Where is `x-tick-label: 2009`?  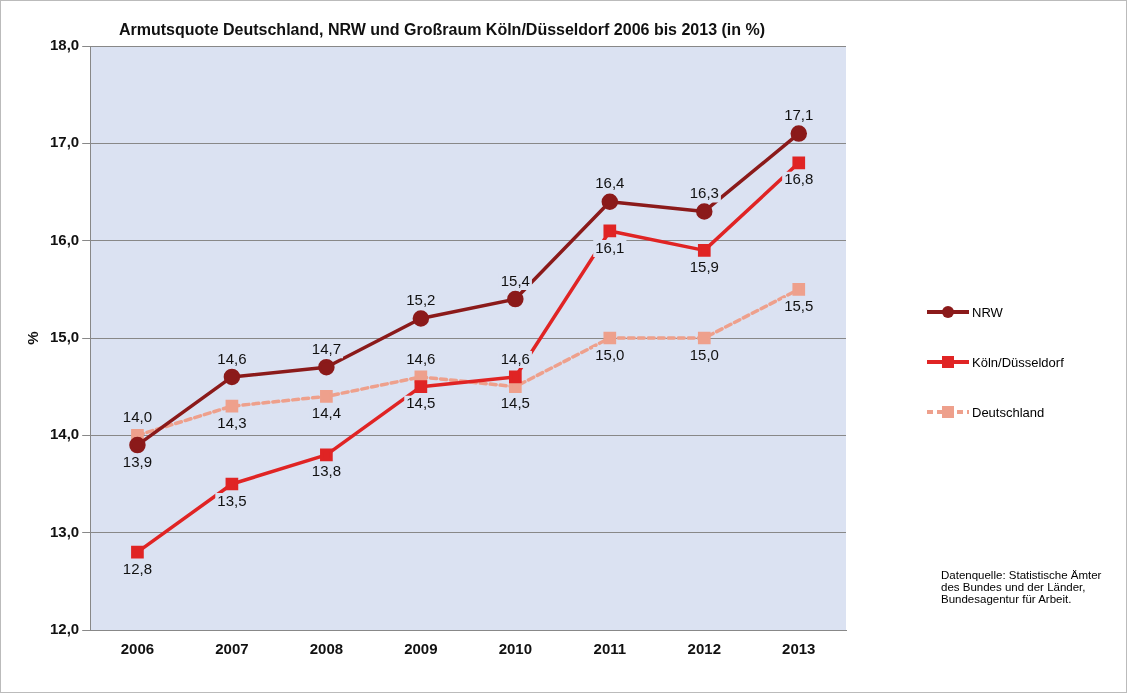
x-tick-label: 2009 is located at coordinates (421, 649).